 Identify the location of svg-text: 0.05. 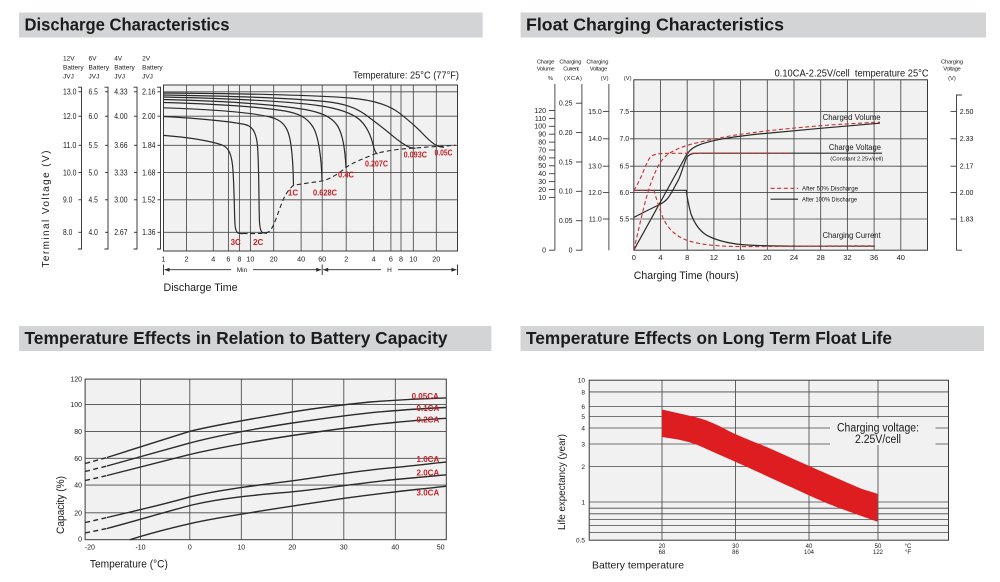
(566, 221).